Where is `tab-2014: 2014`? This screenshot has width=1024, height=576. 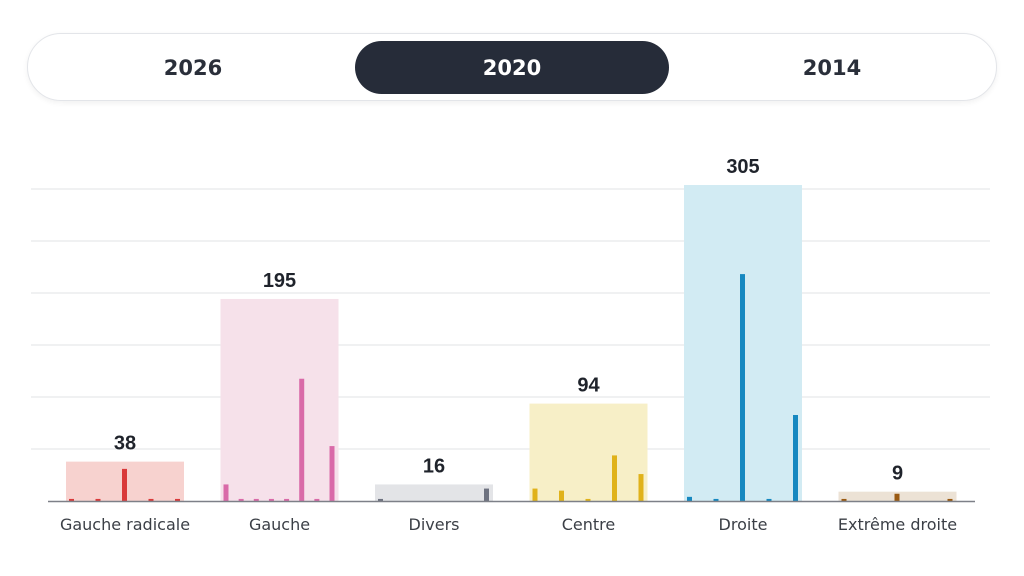
tab-2014: 2014 is located at coordinates (832, 67).